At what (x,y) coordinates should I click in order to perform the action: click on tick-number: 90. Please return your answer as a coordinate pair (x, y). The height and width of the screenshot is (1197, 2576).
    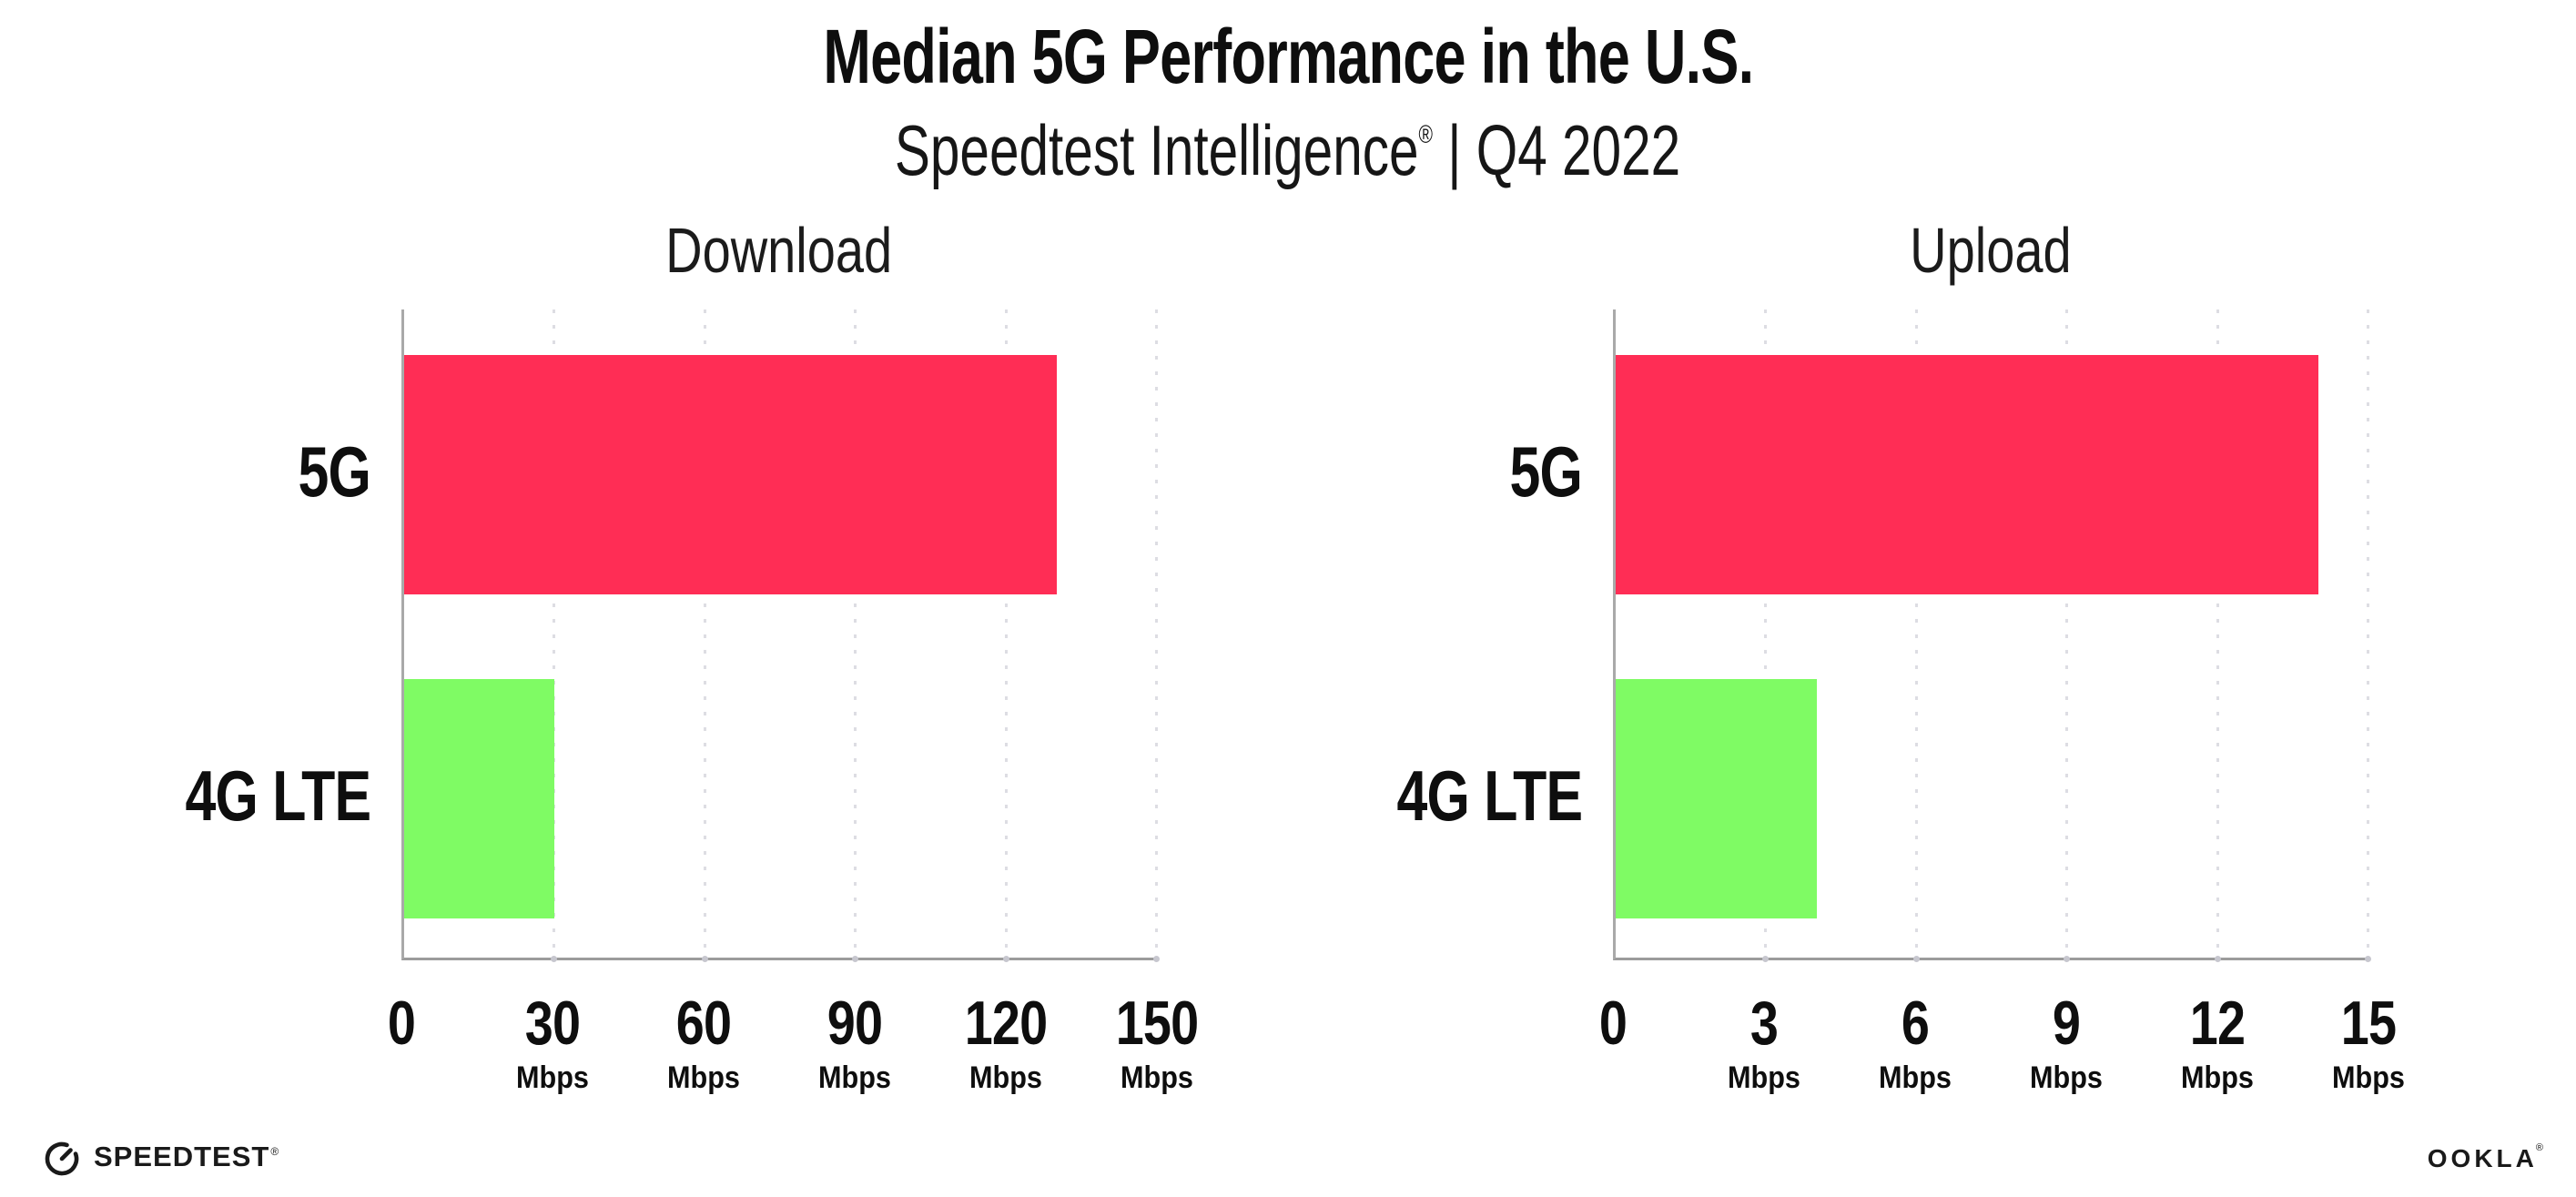
    Looking at the image, I should click on (855, 1024).